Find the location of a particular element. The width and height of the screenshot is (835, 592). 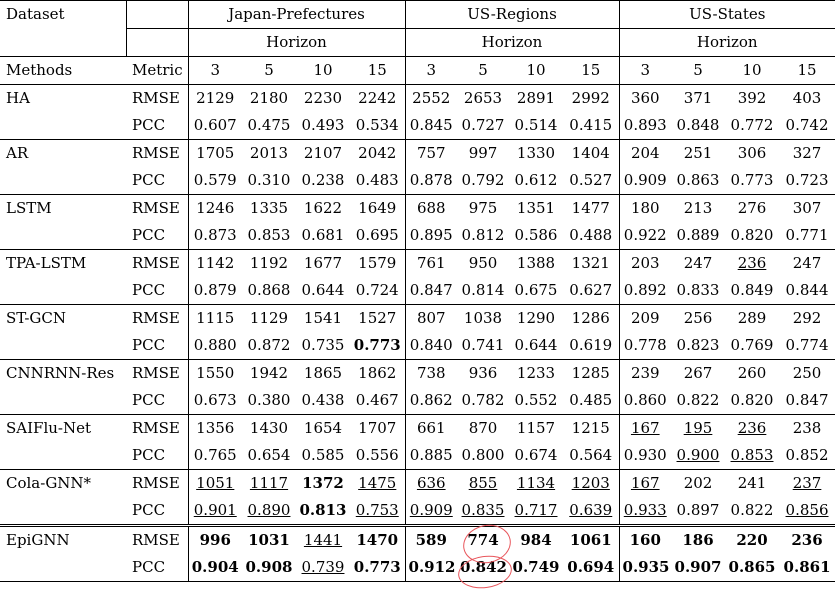

value-cell: 1215 is located at coordinates (591, 428).